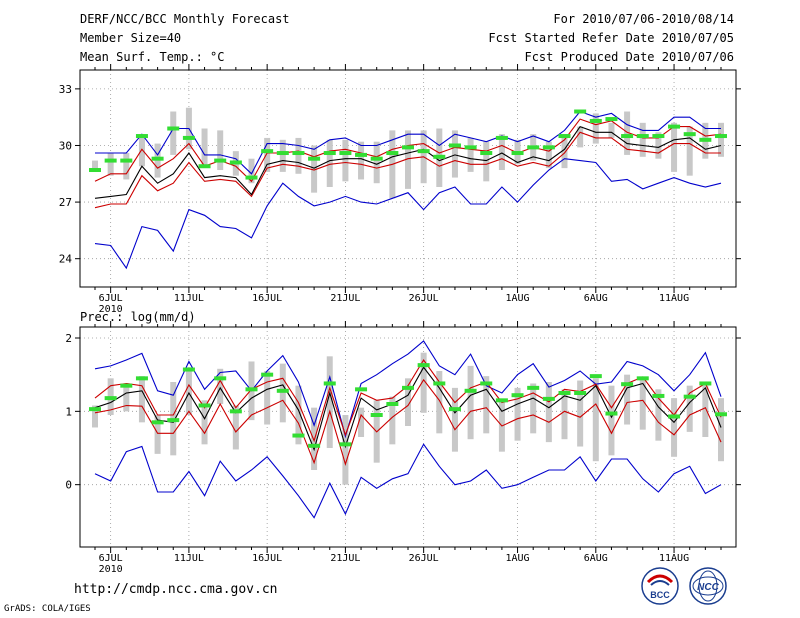  What do you see at coordinates (68, 338) in the screenshot?
I see `y-tick-label: 2` at bounding box center [68, 338].